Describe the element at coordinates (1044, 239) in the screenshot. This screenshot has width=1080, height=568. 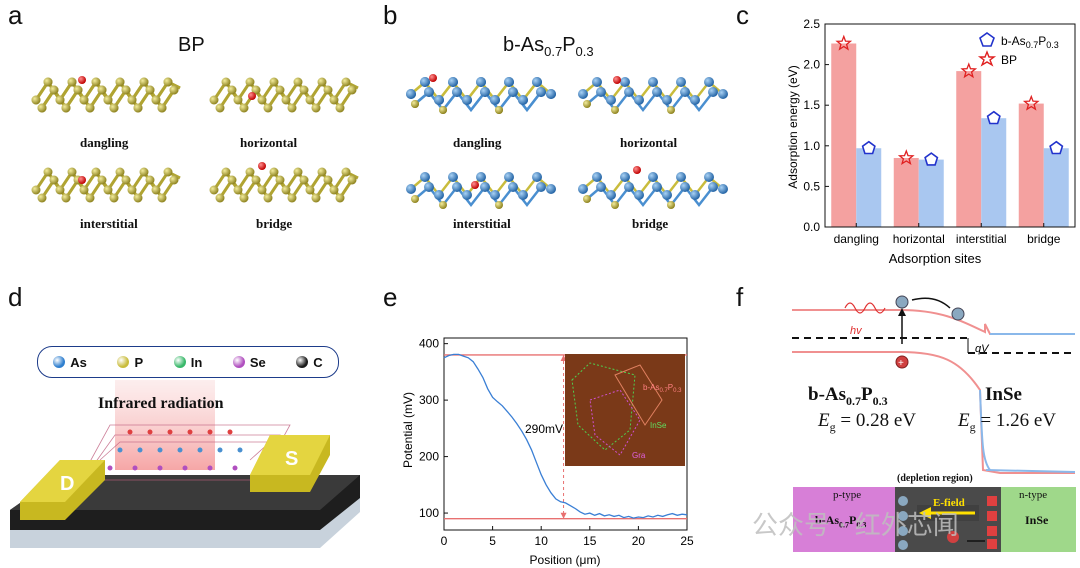
I see `x-tick-bridge: bridge` at that location.